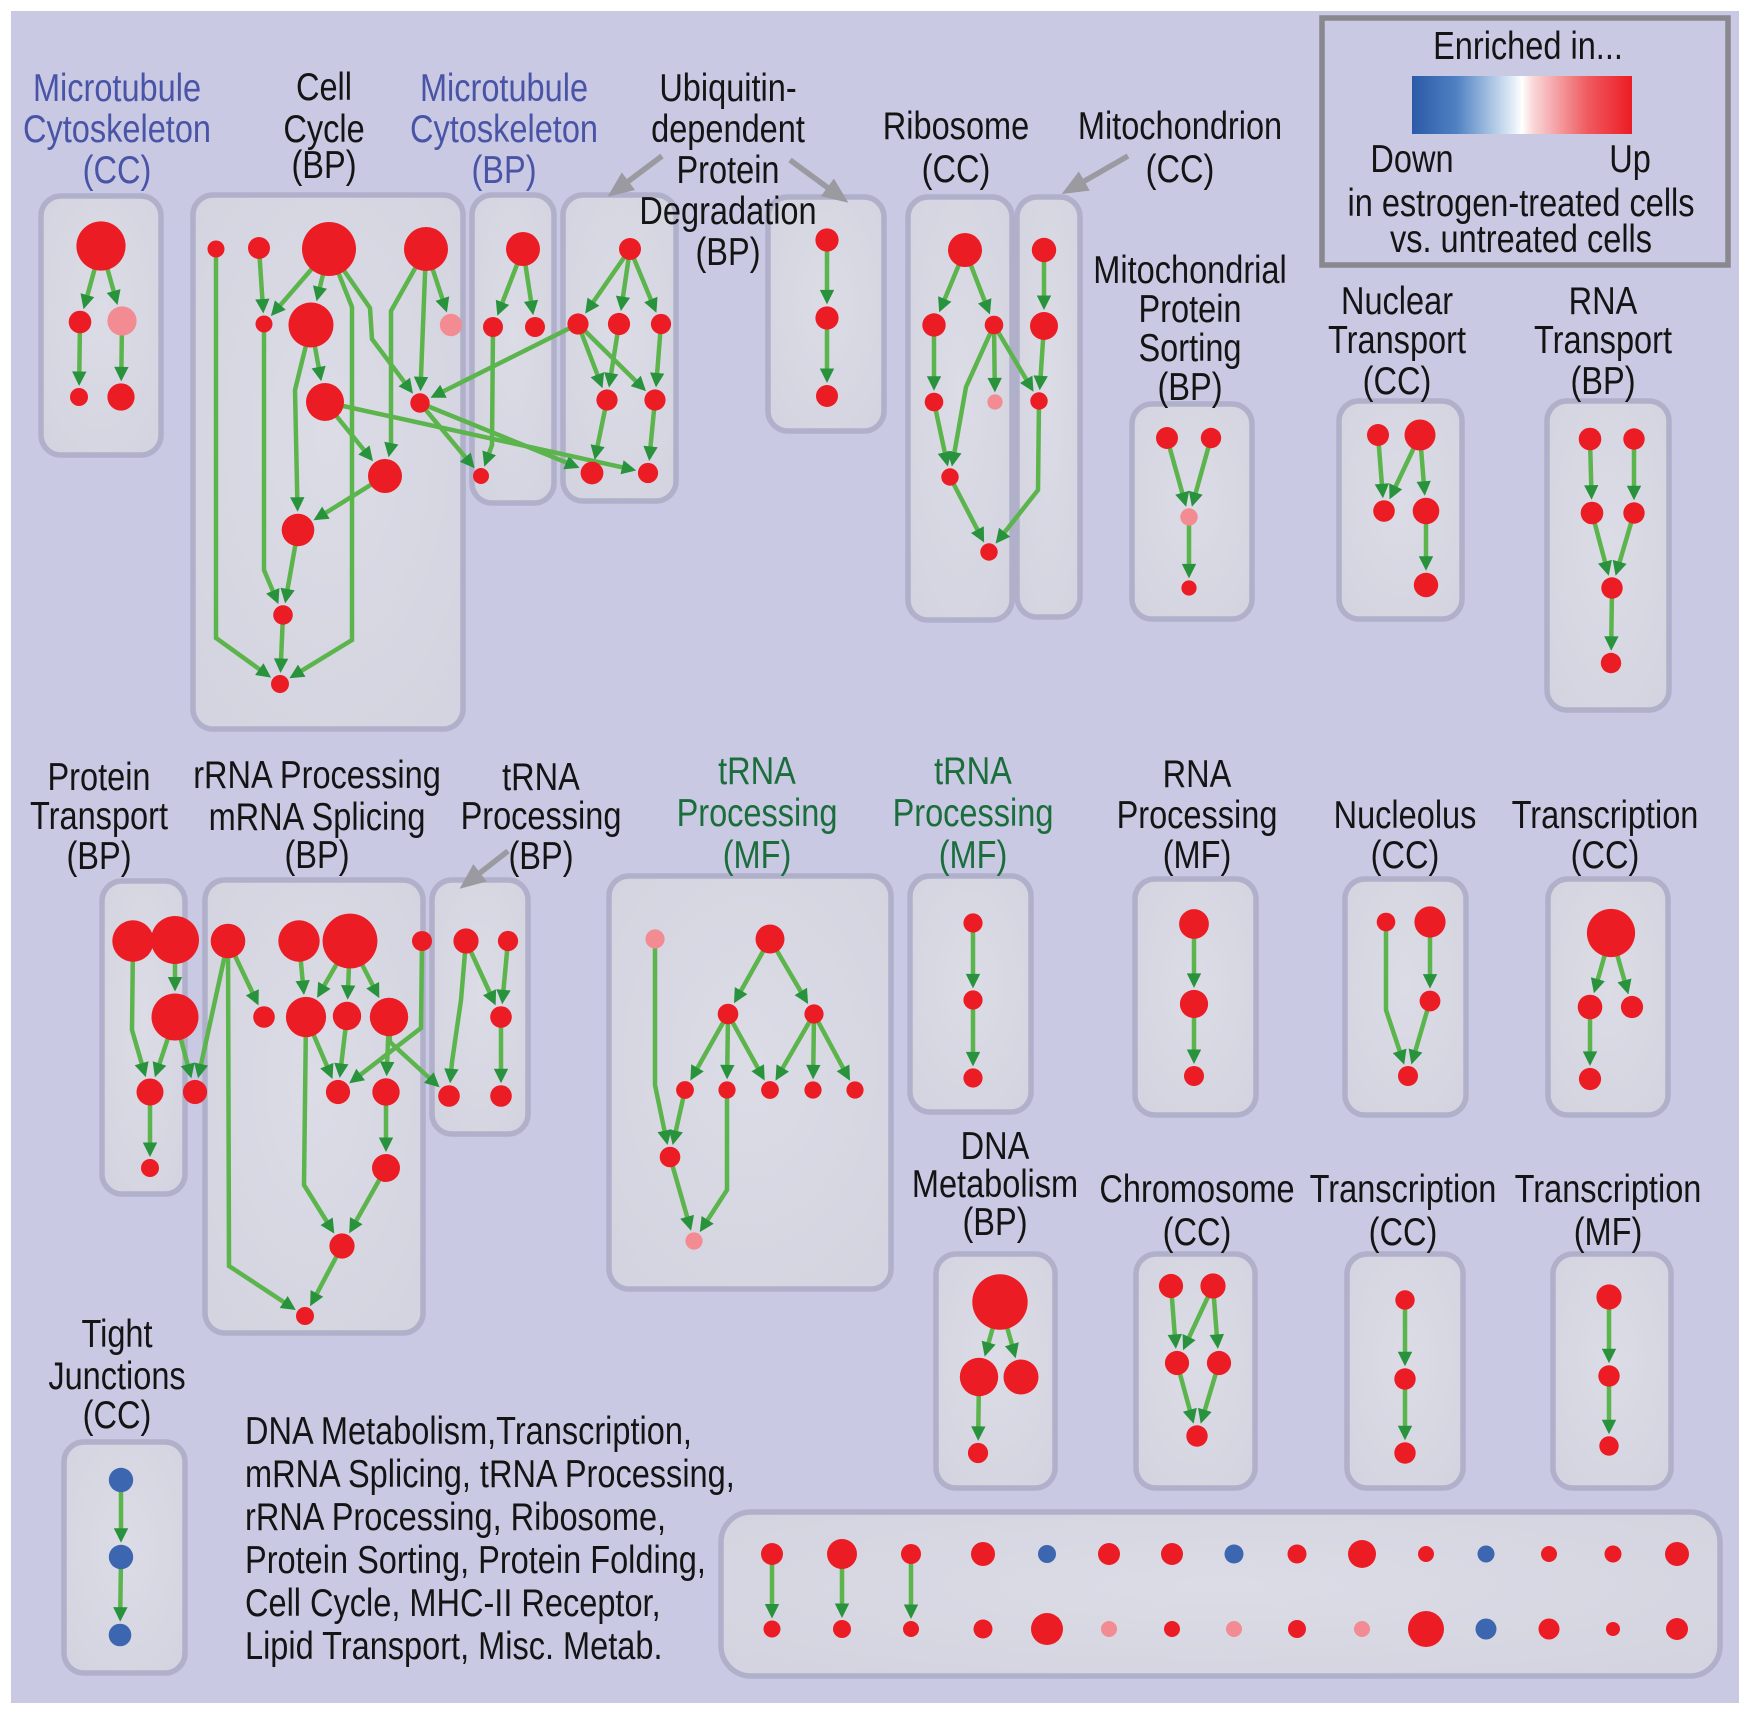 This screenshot has height=1720, width=1750. What do you see at coordinates (317, 774) in the screenshot?
I see `svg-text: rRNA Processing` at bounding box center [317, 774].